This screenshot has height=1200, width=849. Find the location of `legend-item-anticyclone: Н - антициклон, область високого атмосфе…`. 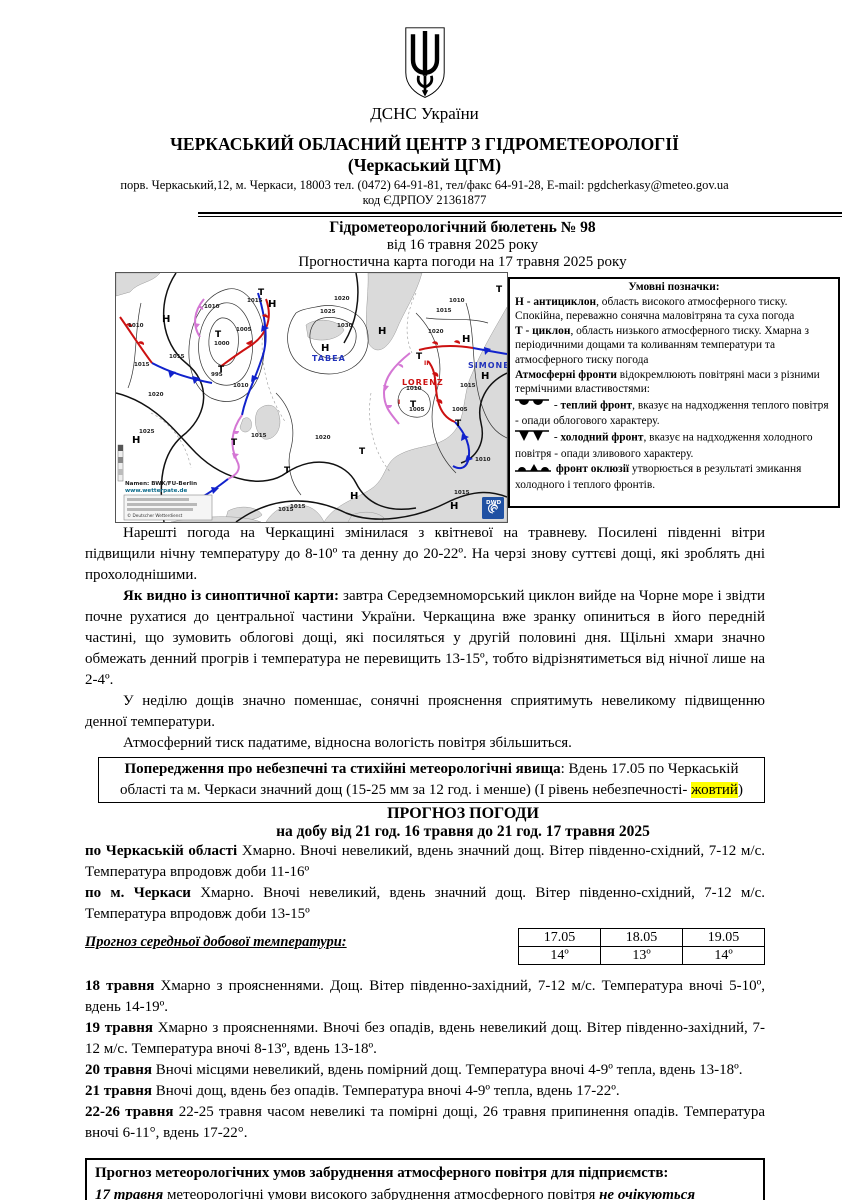

legend-item-anticyclone: Н - антициклон, область високого атмосфе… is located at coordinates (655, 309).